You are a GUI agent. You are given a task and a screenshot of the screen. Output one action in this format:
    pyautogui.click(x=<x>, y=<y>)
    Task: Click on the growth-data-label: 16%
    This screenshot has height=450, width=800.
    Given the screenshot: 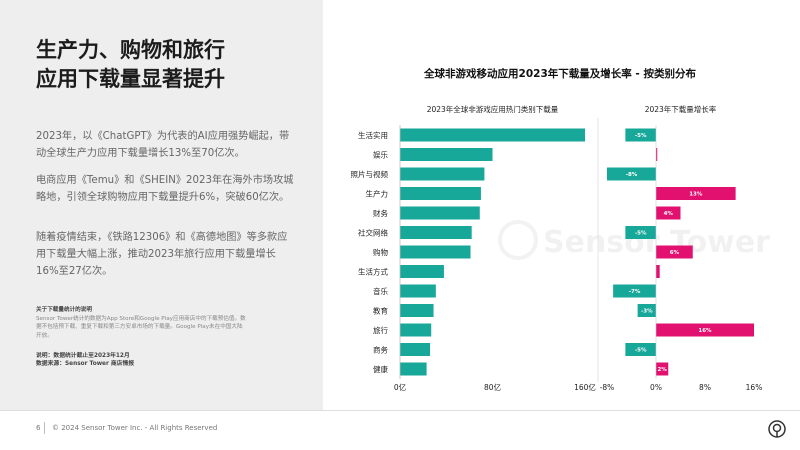 What is the action you would take?
    pyautogui.click(x=705, y=331)
    